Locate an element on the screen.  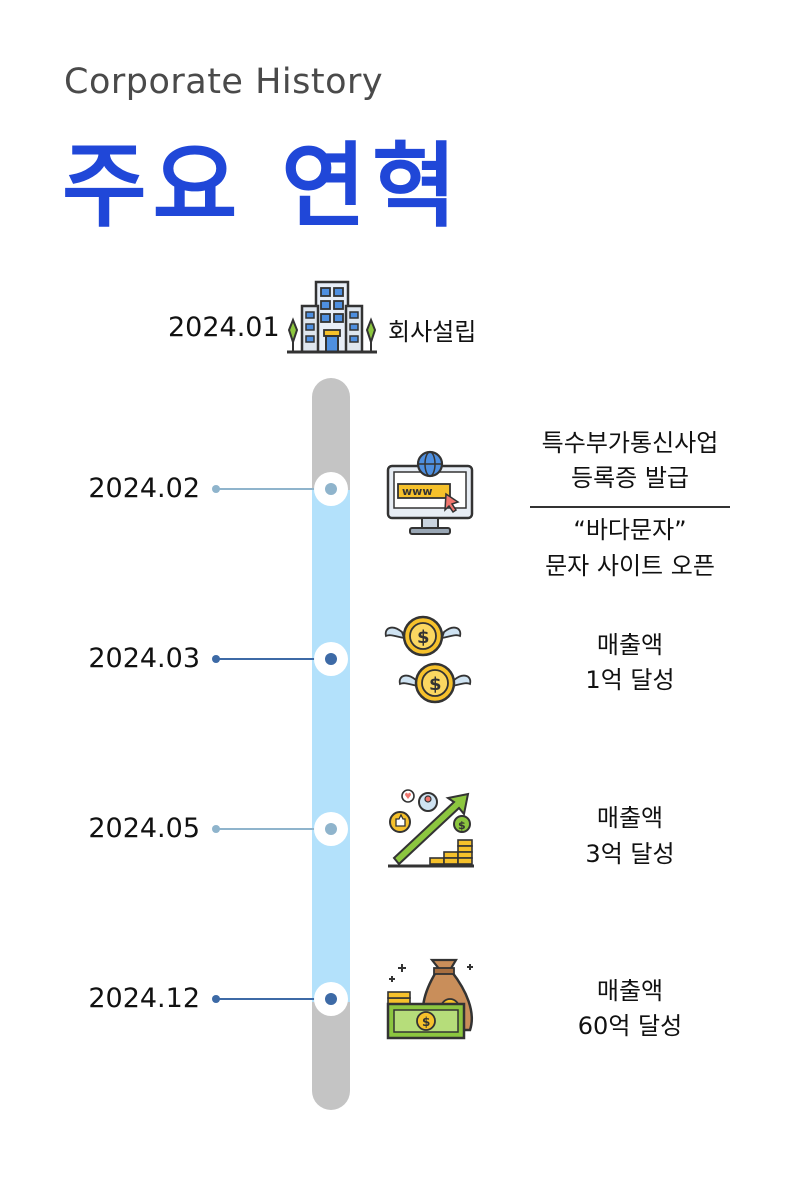
money-bag-icon: $ is located at coordinates (431, 1002).